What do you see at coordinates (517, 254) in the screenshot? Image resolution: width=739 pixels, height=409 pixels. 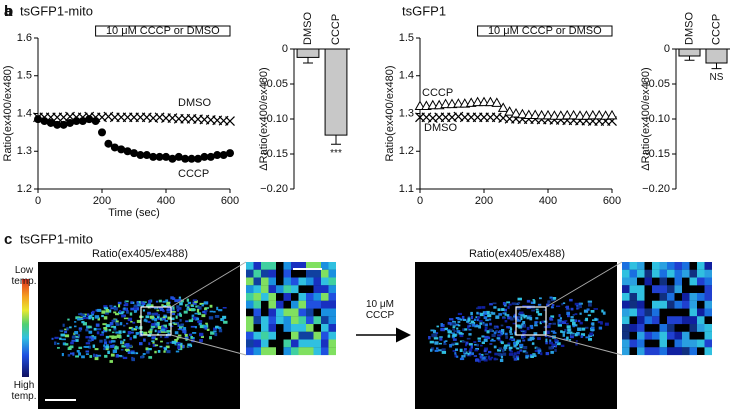 I see `image-label: Ratio(ex405/ex488)` at bounding box center [517, 254].